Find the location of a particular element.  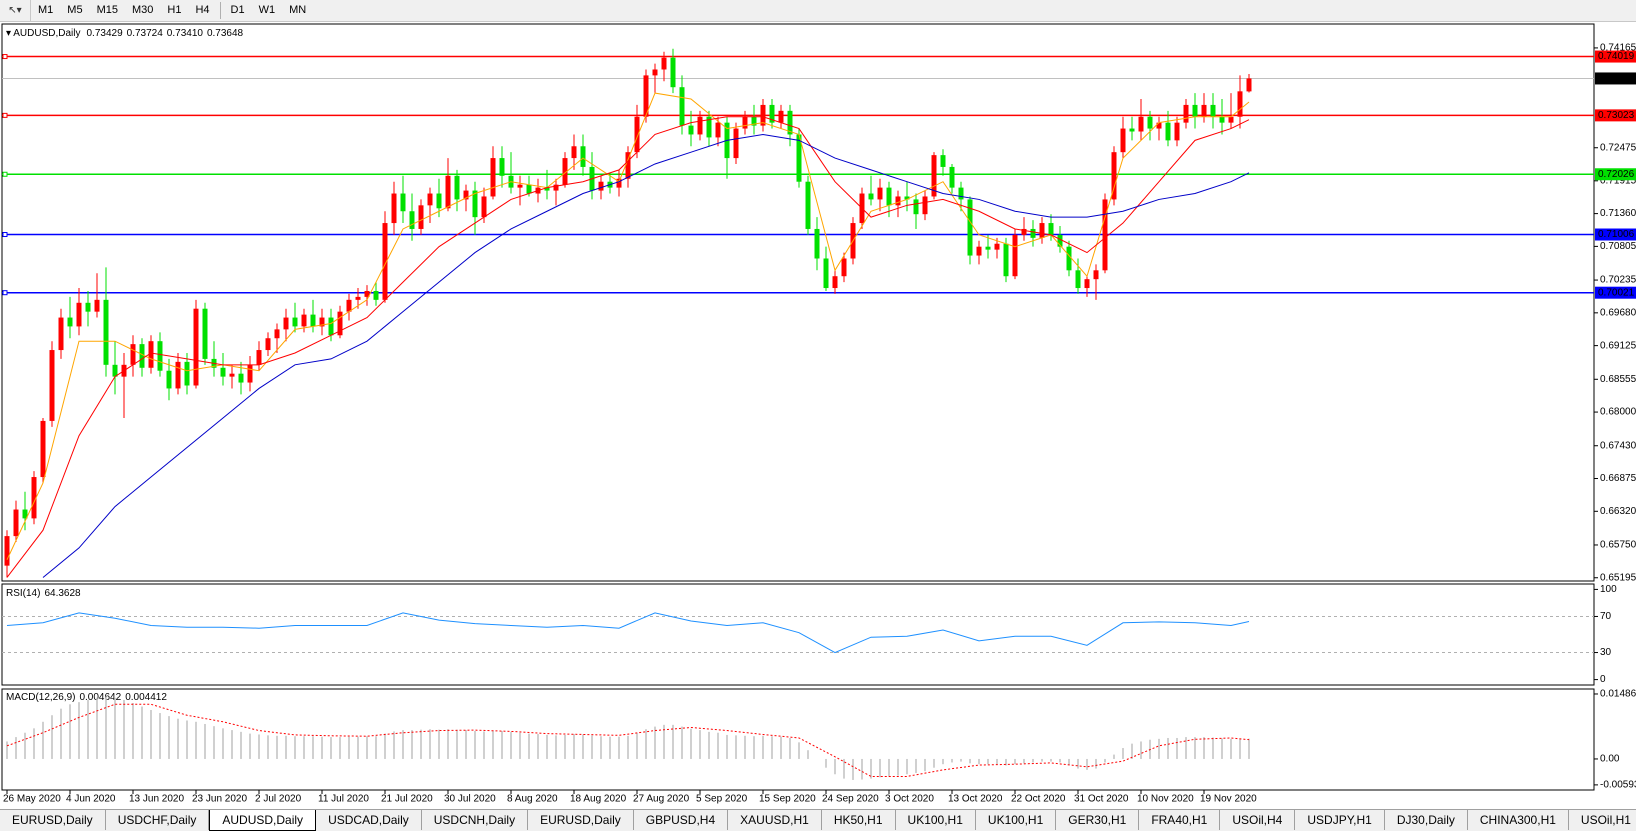

y-tick-label: 0.69680 is located at coordinates (1618, 312).